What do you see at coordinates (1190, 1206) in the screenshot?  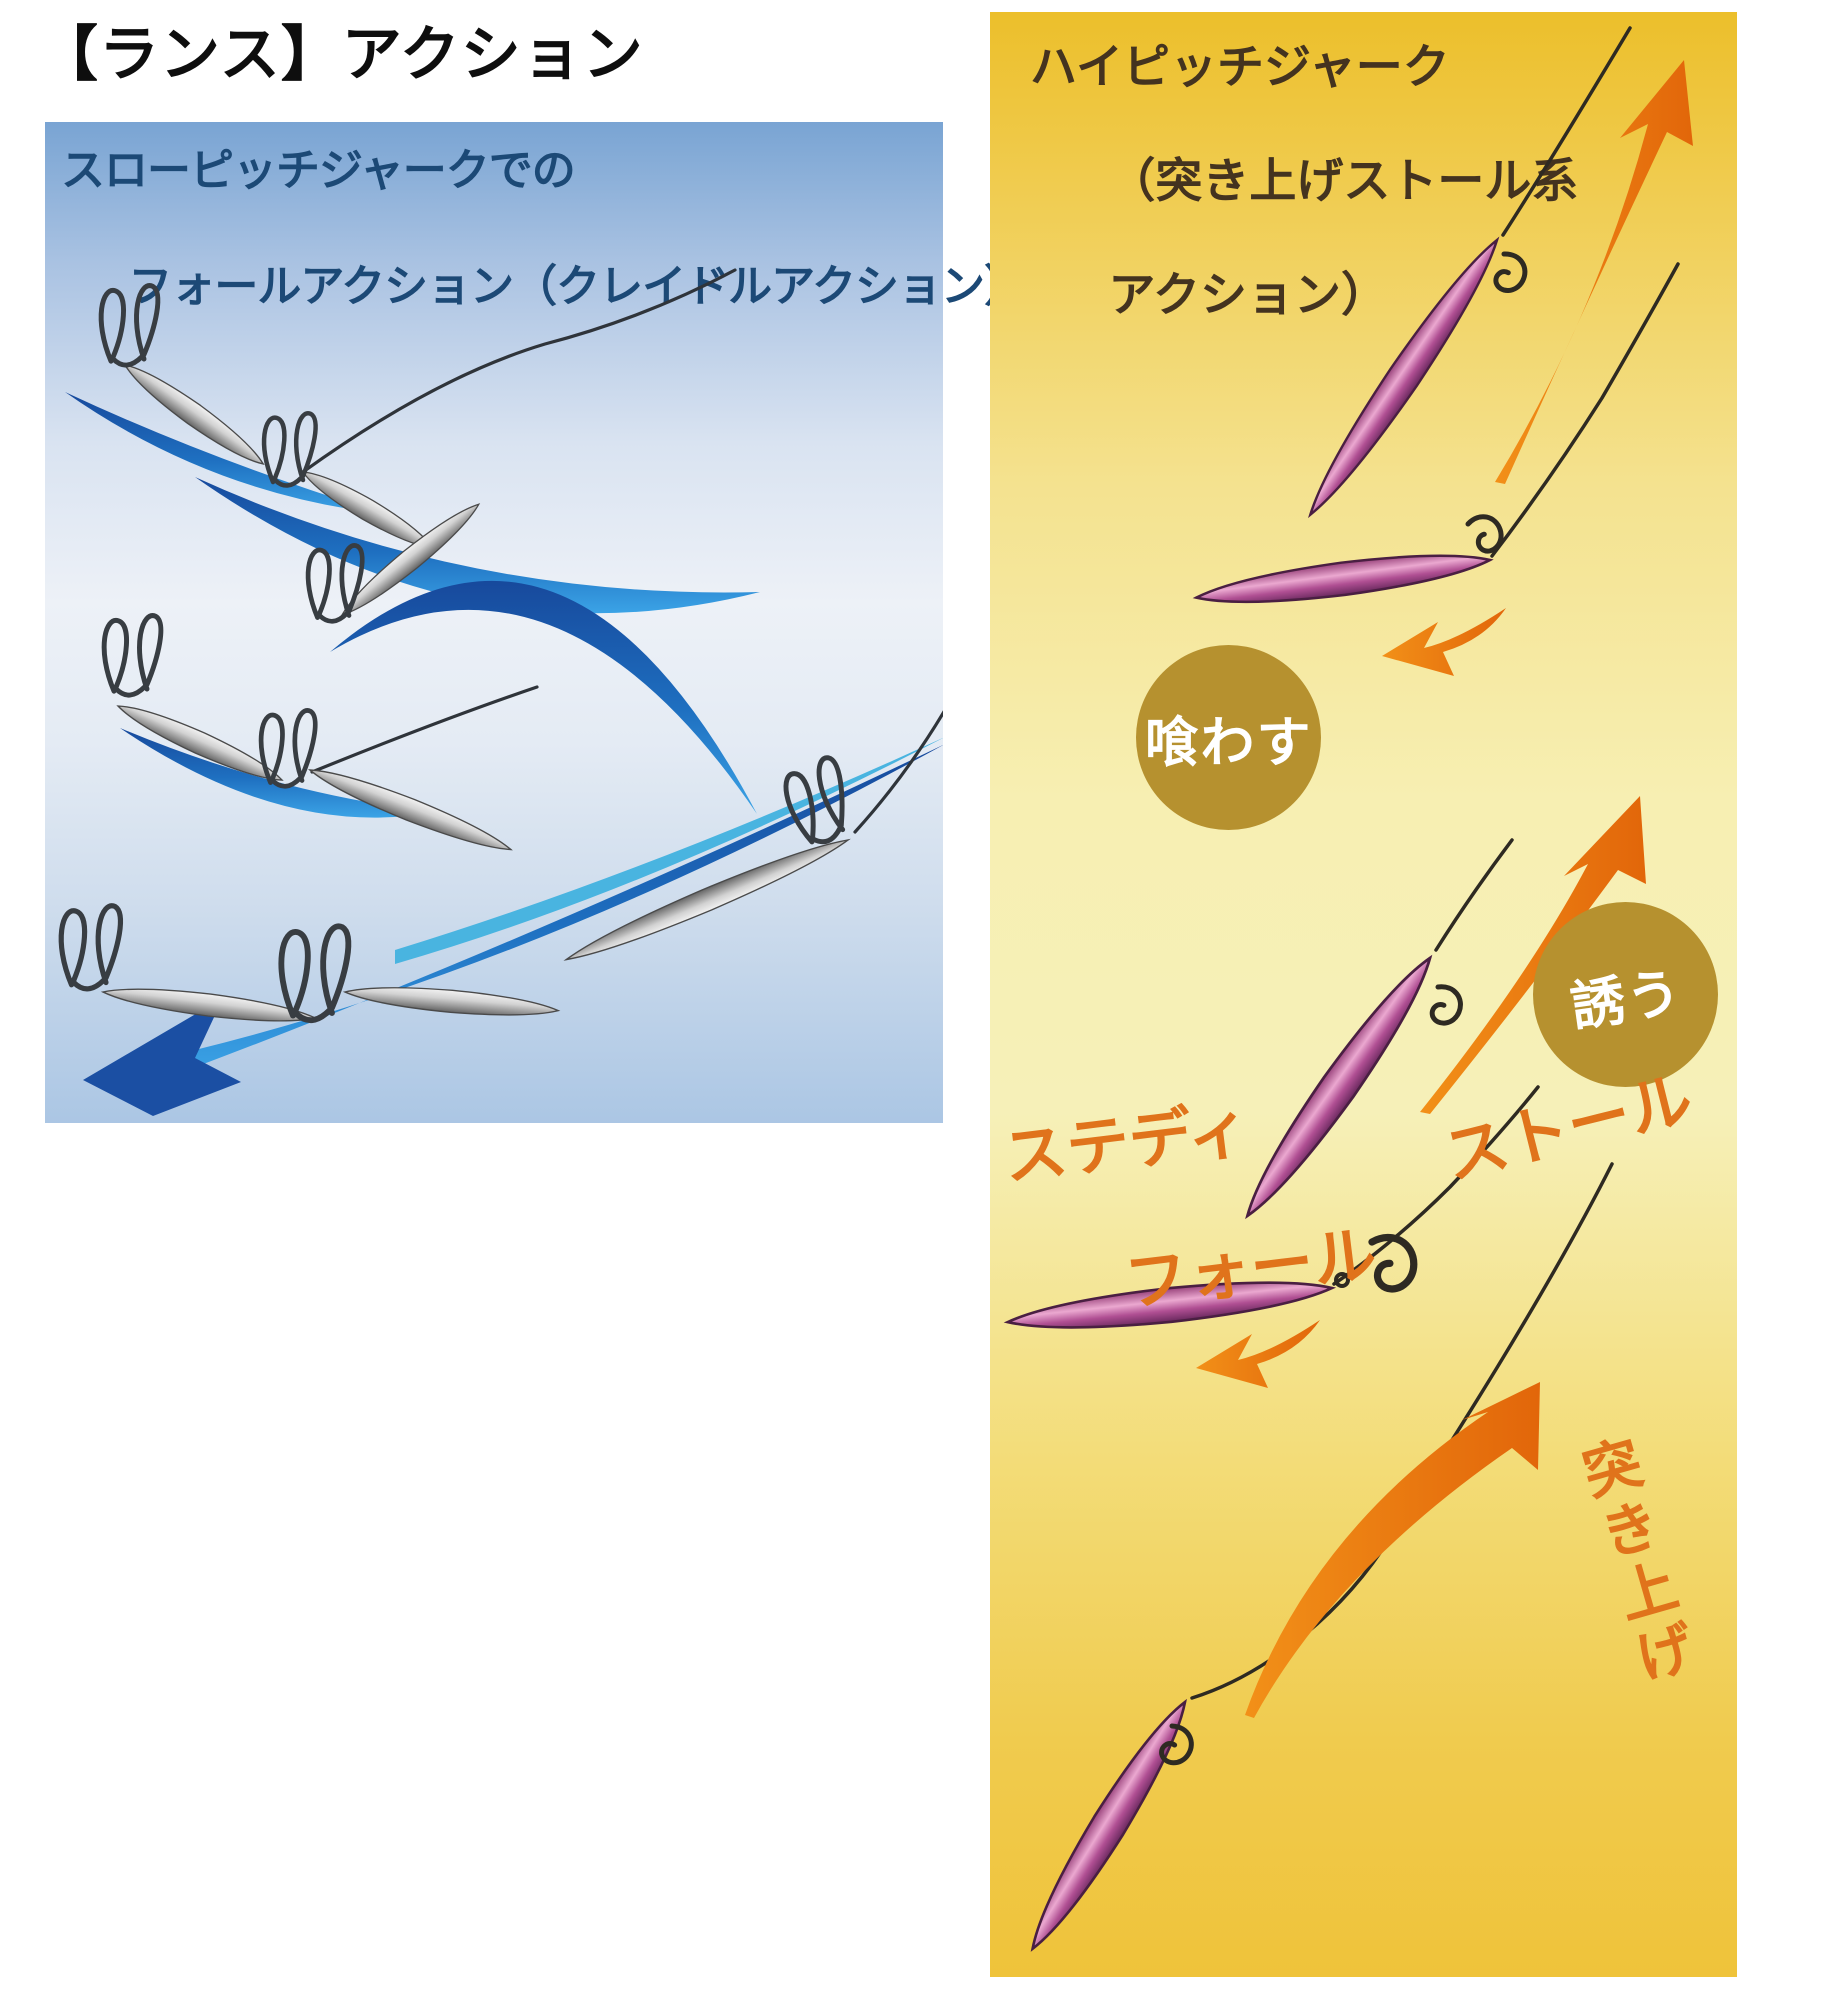 I see `label-steady-fall: ステディ フォール` at bounding box center [1190, 1206].